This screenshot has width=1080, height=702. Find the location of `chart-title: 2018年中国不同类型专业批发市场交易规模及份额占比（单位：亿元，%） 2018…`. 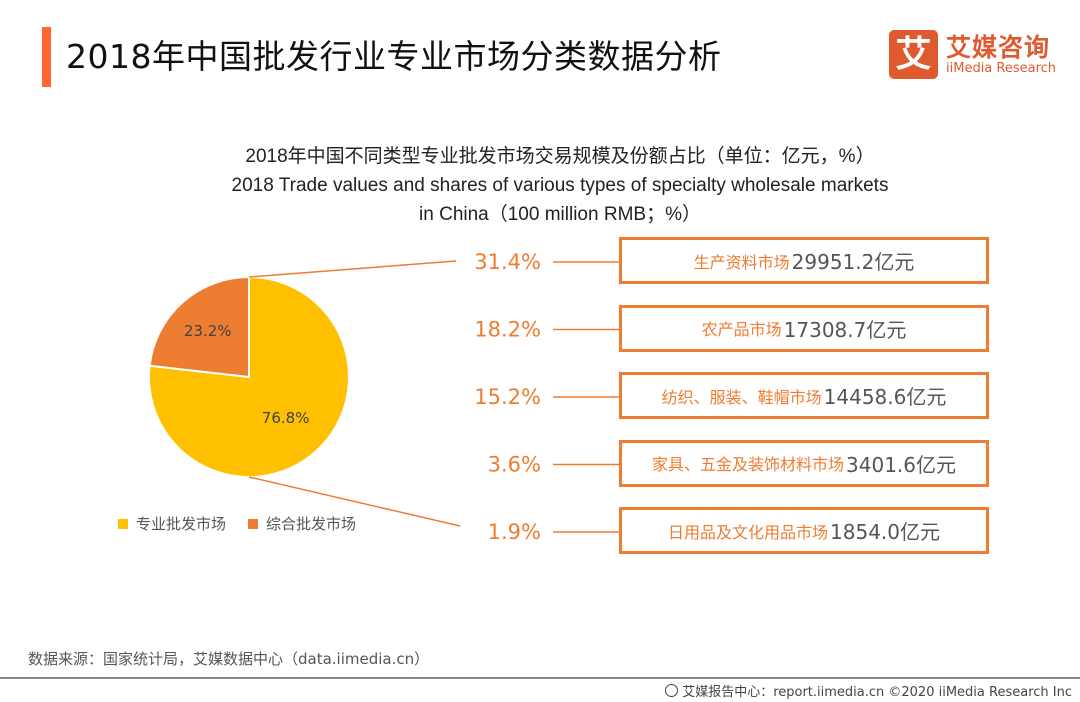

chart-title: 2018年中国不同类型专业批发市场交易规模及份额占比（单位：亿元，%） 2018… is located at coordinates (560, 185).